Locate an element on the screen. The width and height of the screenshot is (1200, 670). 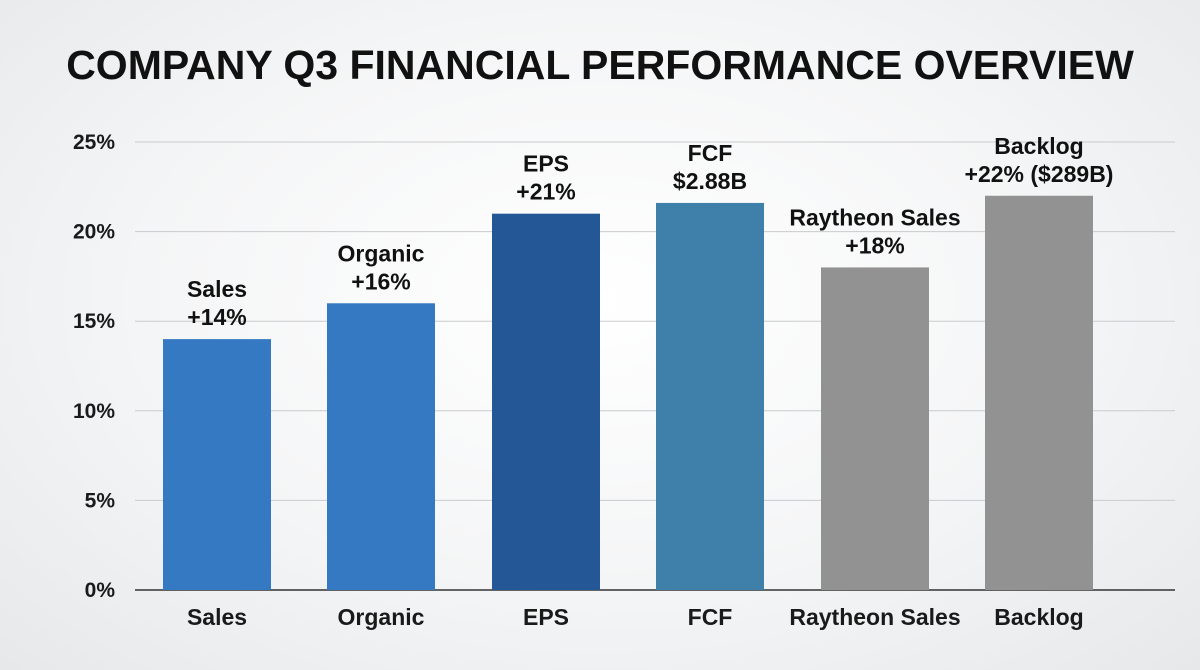
y-tick-label: 0% is located at coordinates (100, 590).